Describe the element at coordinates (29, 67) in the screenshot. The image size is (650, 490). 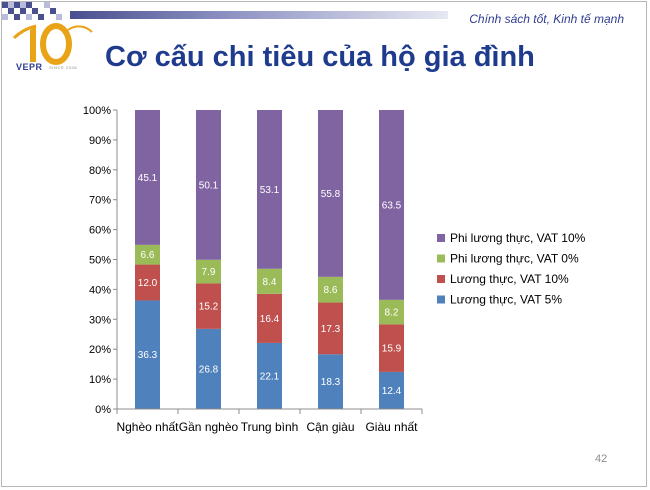
I see `logo-text: VEPR` at that location.